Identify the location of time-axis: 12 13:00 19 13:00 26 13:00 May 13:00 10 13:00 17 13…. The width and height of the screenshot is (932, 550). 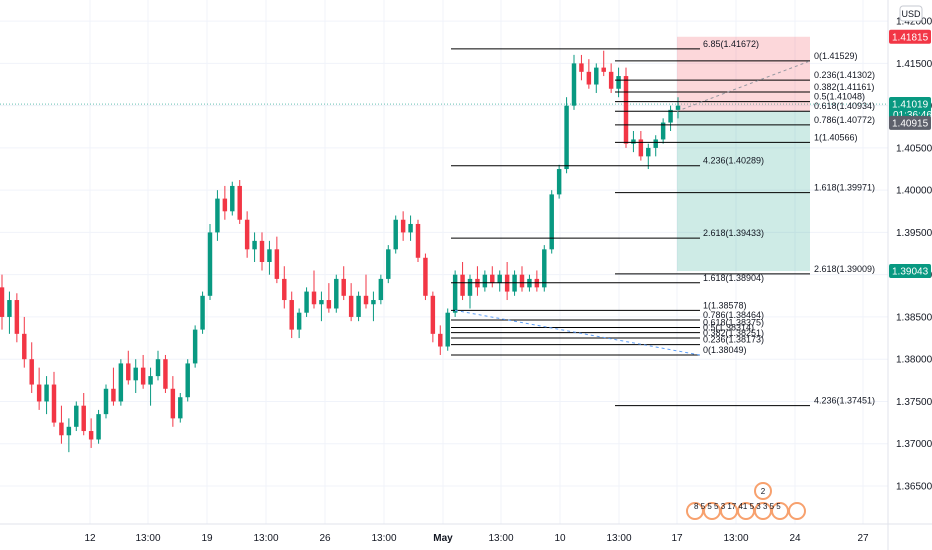
(466, 533).